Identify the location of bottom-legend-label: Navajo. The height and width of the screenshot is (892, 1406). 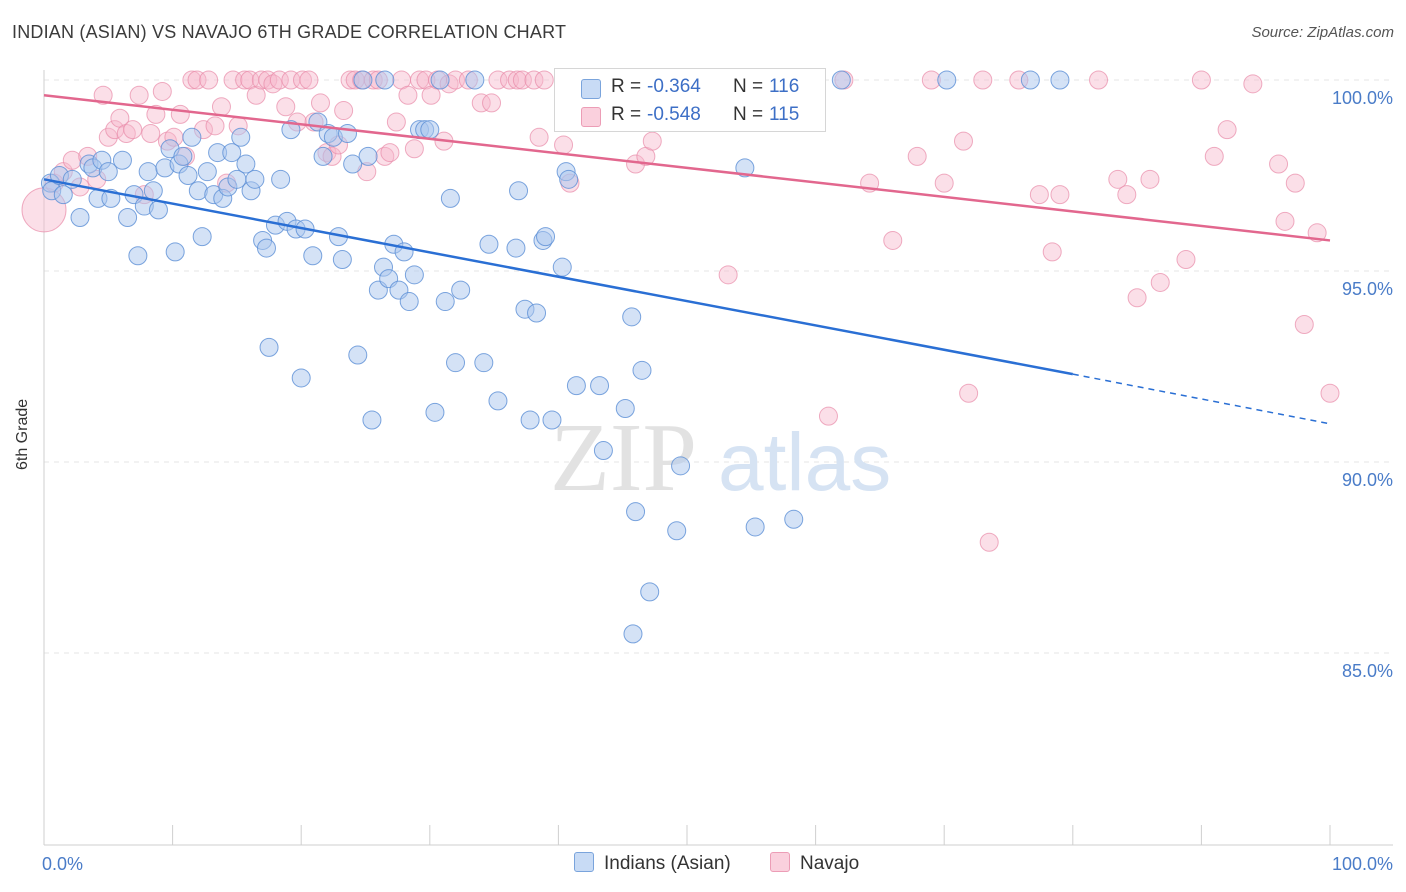
(830, 863).